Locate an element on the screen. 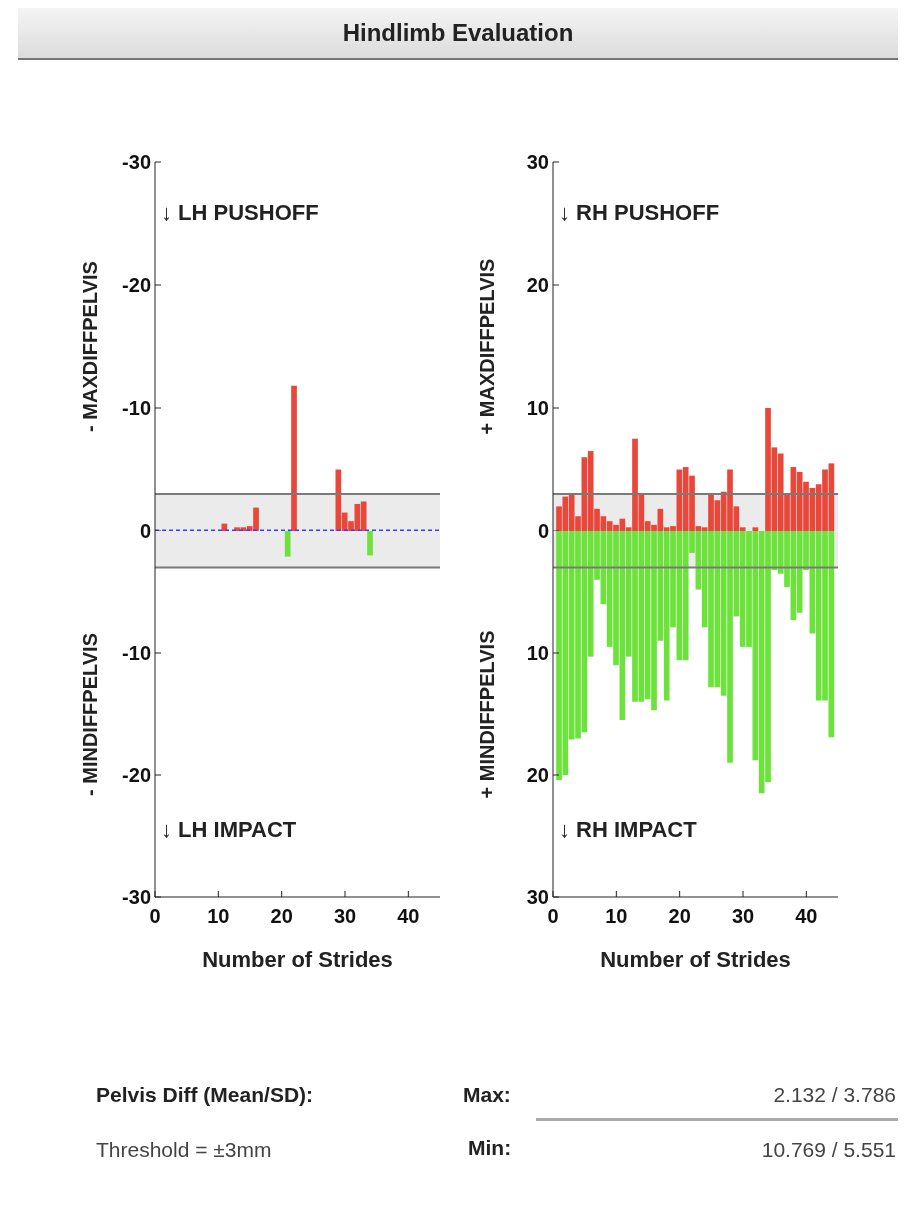 The width and height of the screenshot is (906, 1208). text: 10.769 / 5.551 is located at coordinates (828, 1150).